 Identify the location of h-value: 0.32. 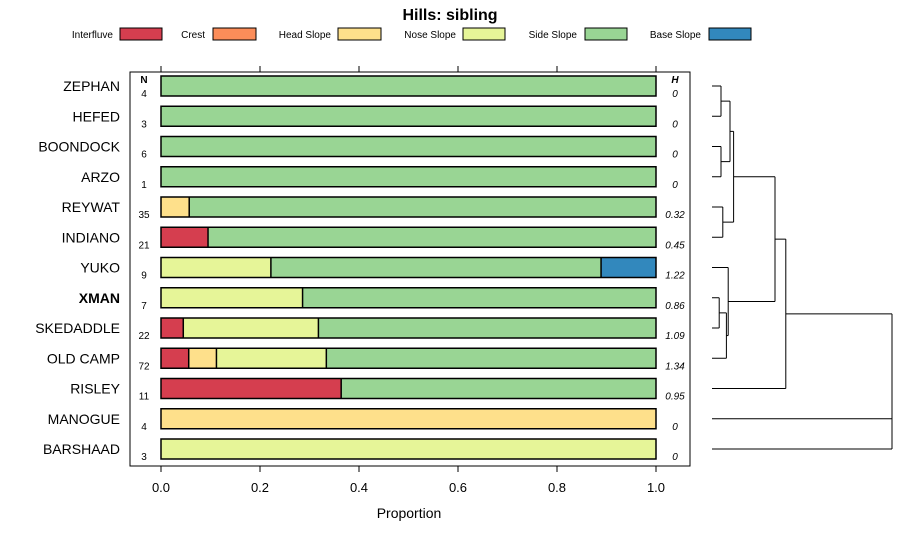
(675, 215).